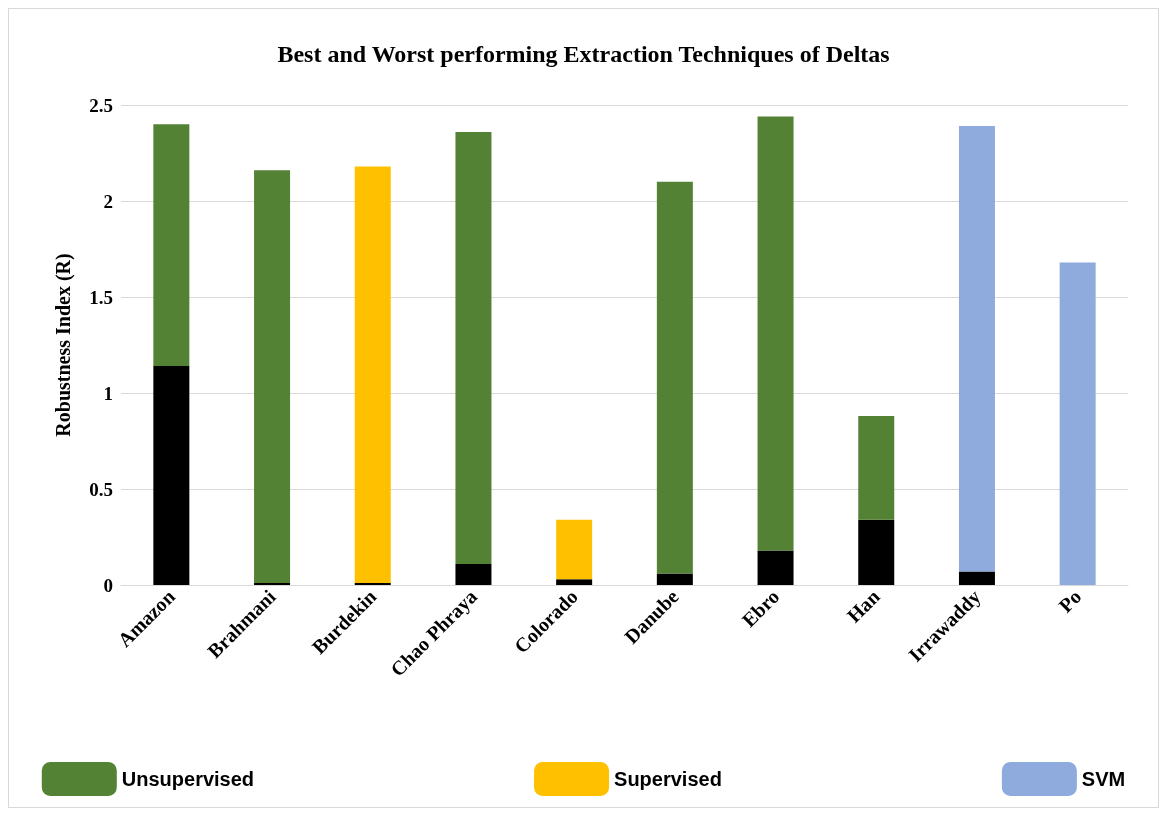  I want to click on legend-label: Unsupervised, so click(188, 779).